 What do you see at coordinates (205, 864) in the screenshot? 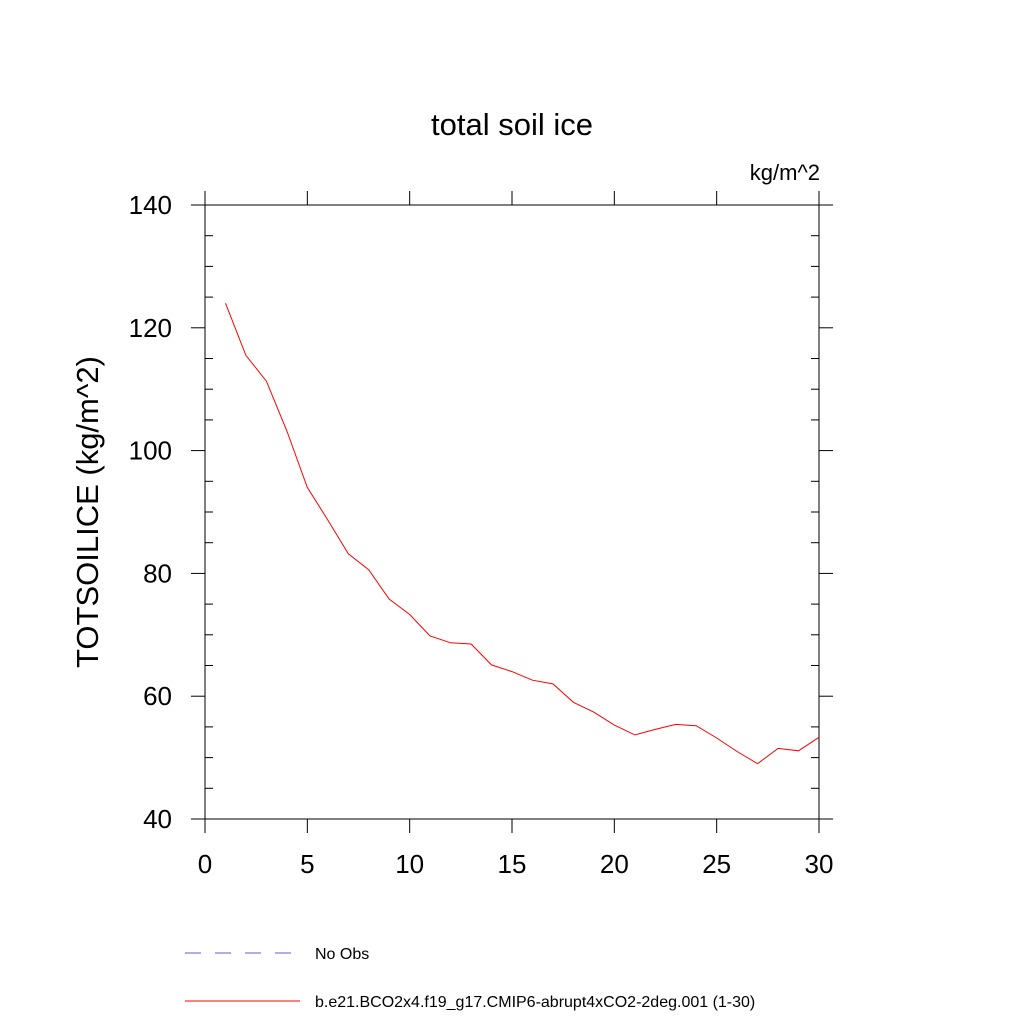
I see `x-tick-label: 0` at bounding box center [205, 864].